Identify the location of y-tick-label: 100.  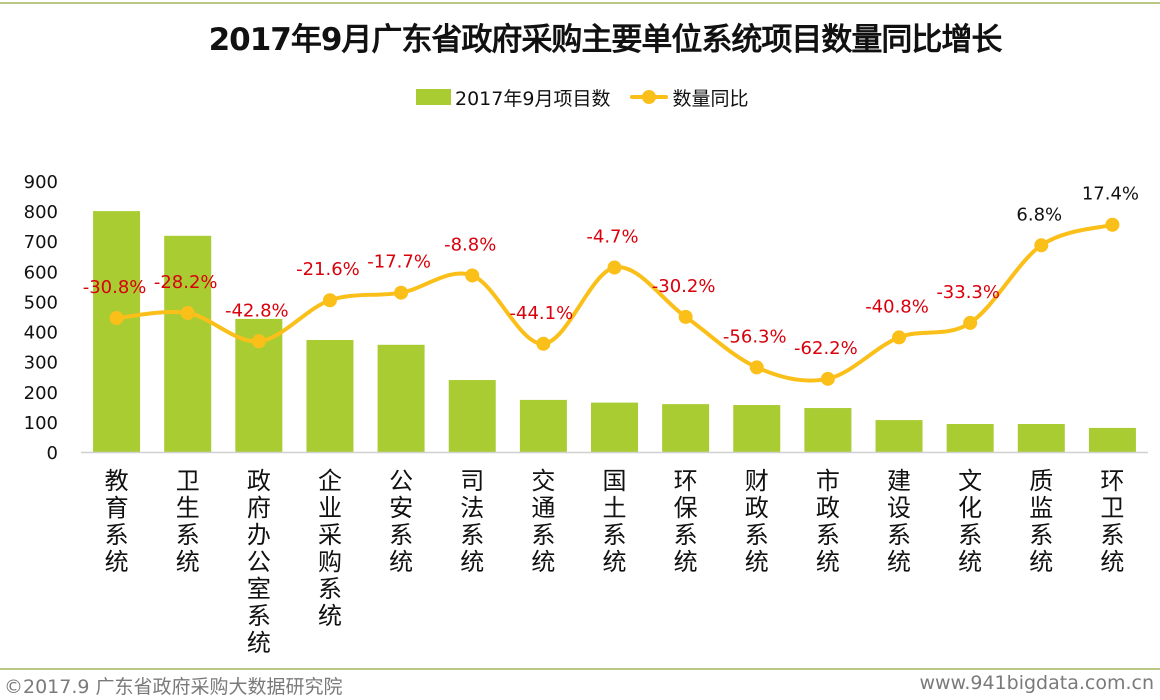
(41, 423).